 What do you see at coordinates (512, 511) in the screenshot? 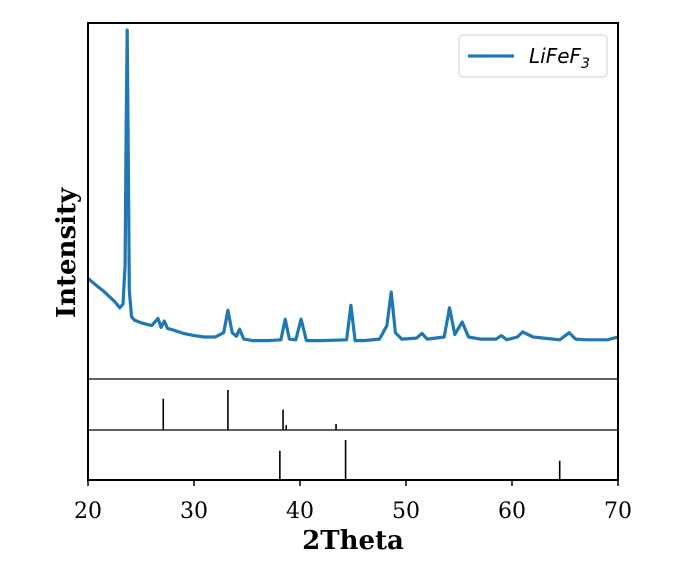
I see `x-tick-label: 60` at bounding box center [512, 511].